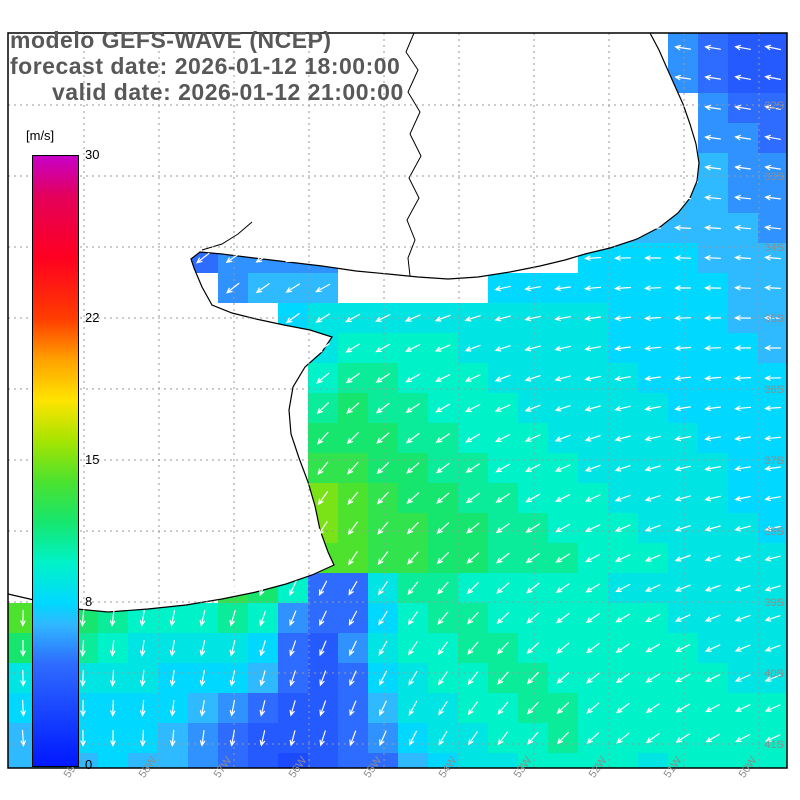 The height and width of the screenshot is (800, 800). I want to click on colorbar-tick: 0, so click(89, 764).